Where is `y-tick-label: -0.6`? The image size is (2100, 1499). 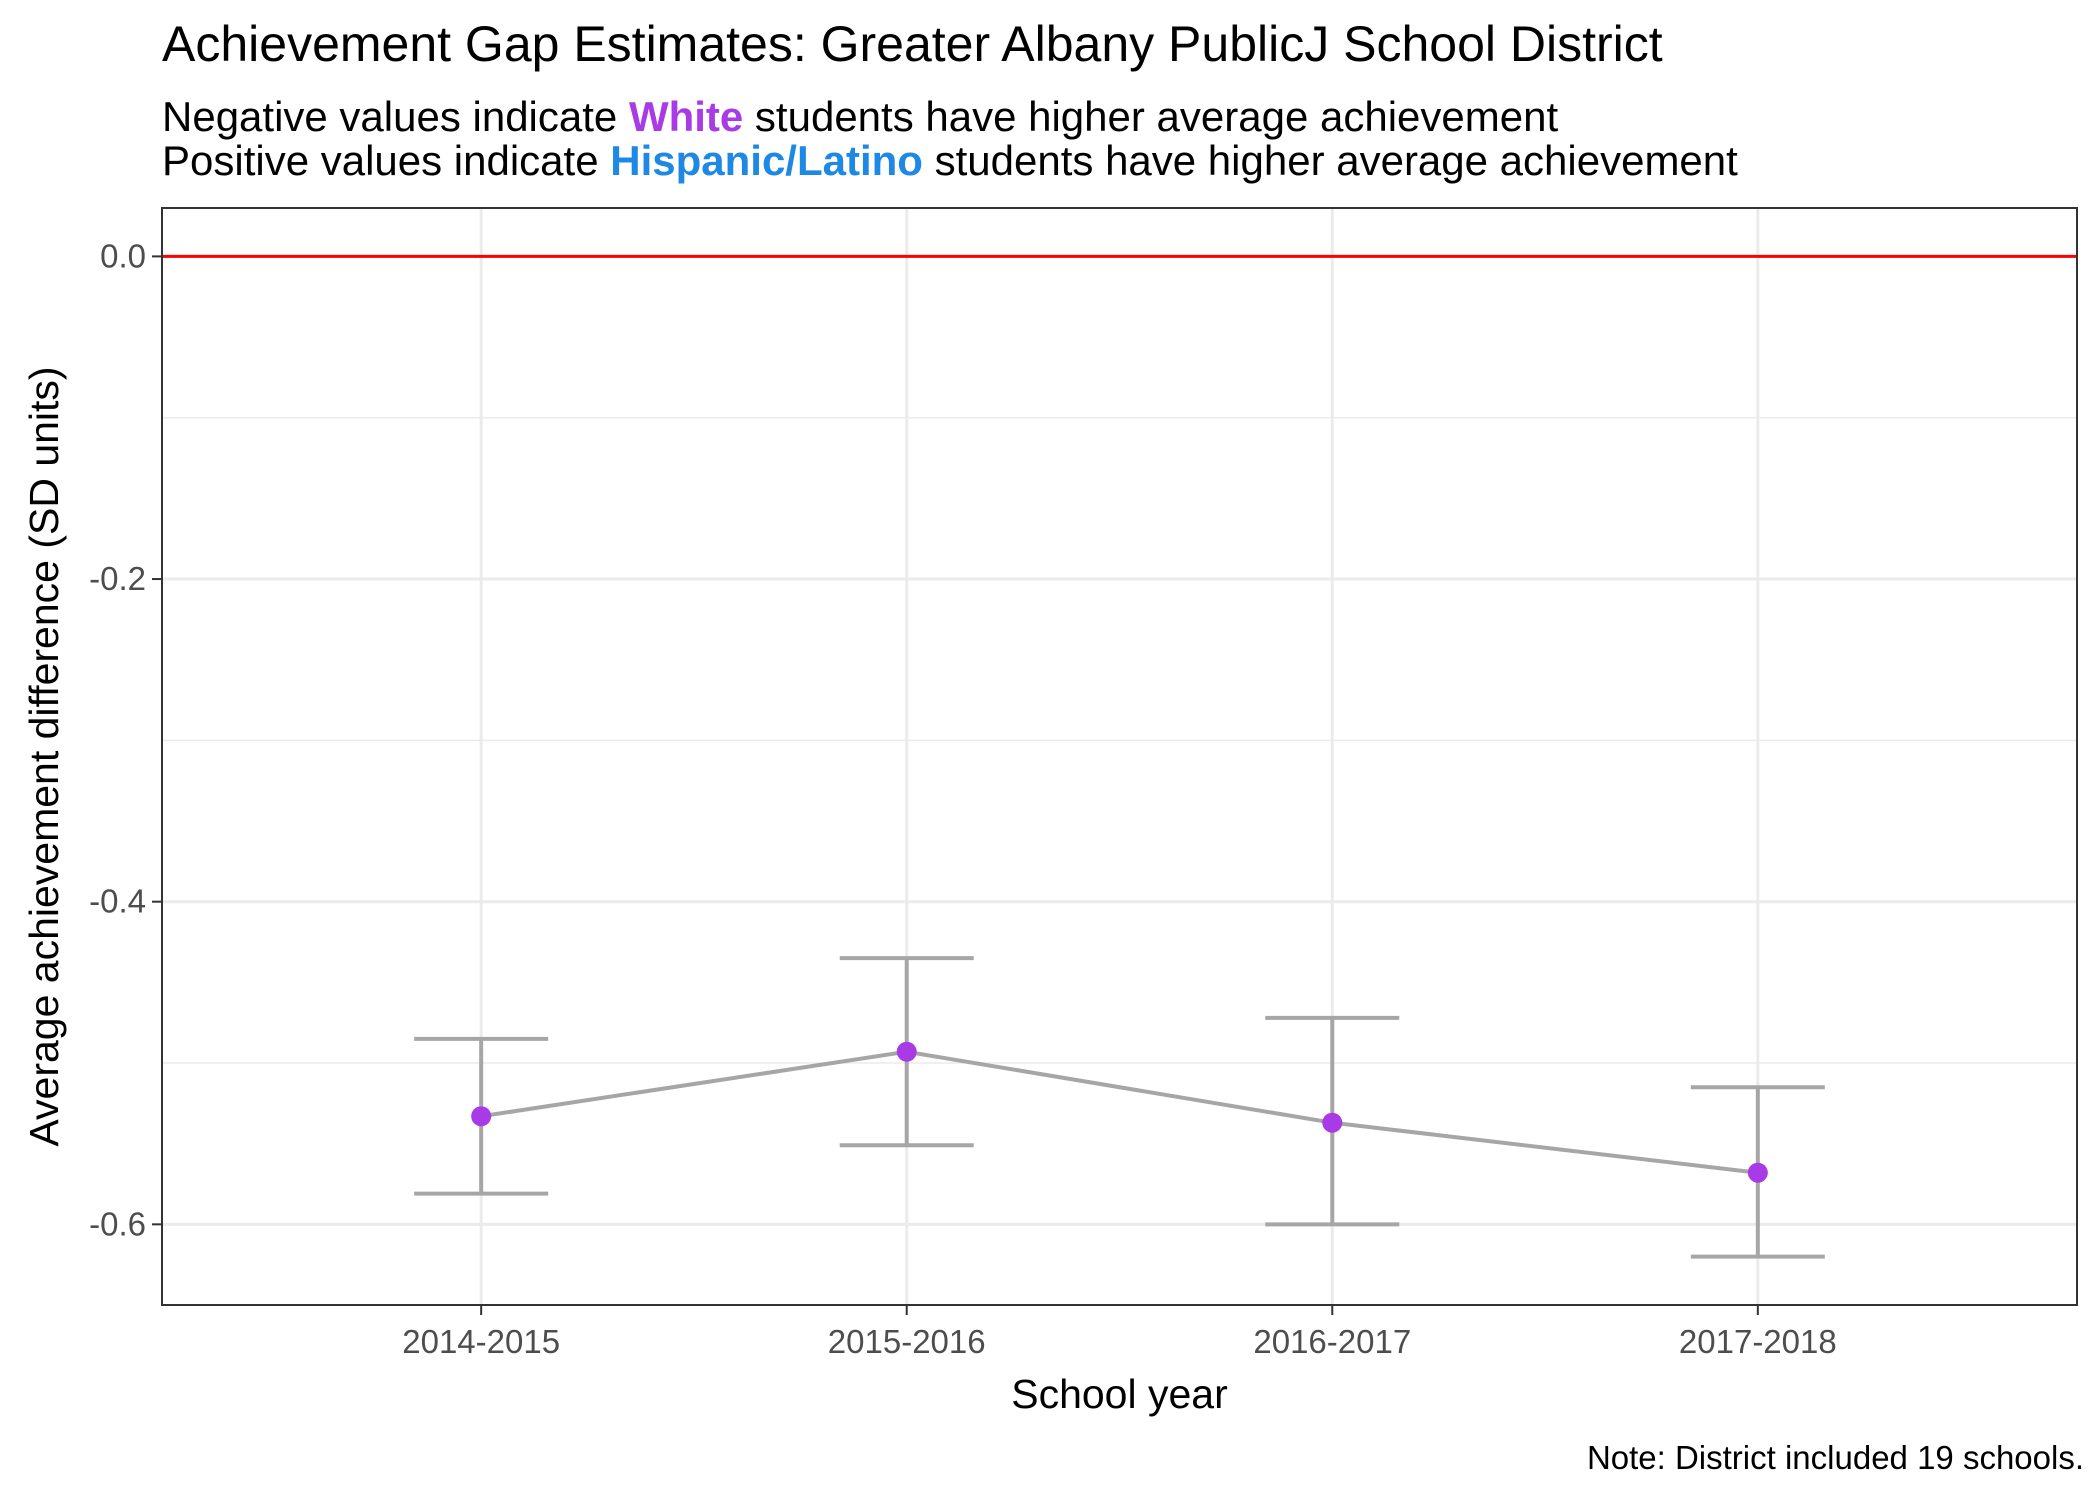 y-tick-label: -0.6 is located at coordinates (117, 1223).